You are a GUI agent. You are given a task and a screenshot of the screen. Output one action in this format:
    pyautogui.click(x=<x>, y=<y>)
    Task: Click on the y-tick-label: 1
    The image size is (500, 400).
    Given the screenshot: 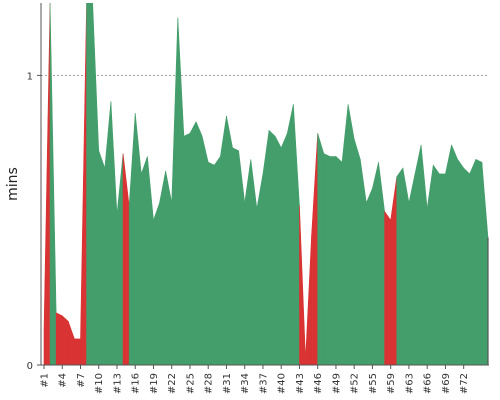 What is the action you would take?
    pyautogui.click(x=30, y=76)
    